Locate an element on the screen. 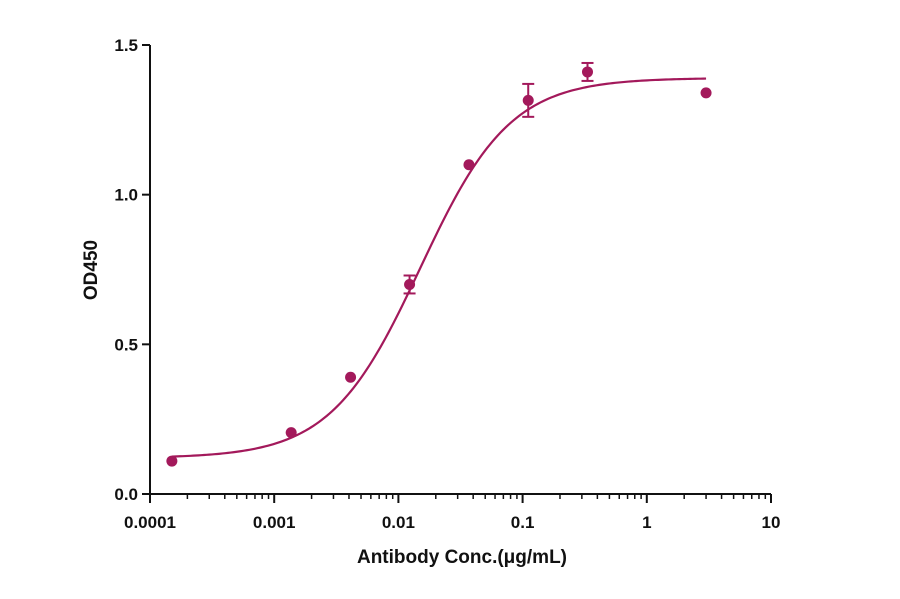  x-tick-label: 0.001 is located at coordinates (274, 522).